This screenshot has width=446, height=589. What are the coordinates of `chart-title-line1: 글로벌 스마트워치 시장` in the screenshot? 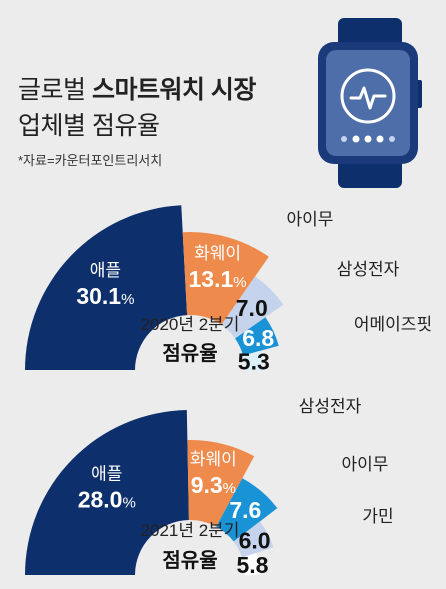 It's located at (137, 90).